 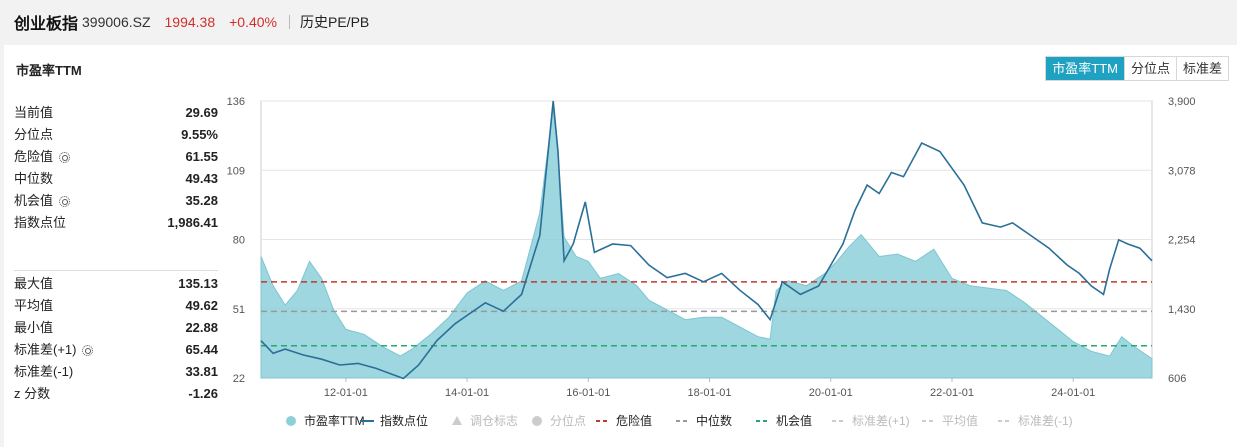 What do you see at coordinates (588, 393) in the screenshot?
I see `x-tick-label: 16-01-01` at bounding box center [588, 393].